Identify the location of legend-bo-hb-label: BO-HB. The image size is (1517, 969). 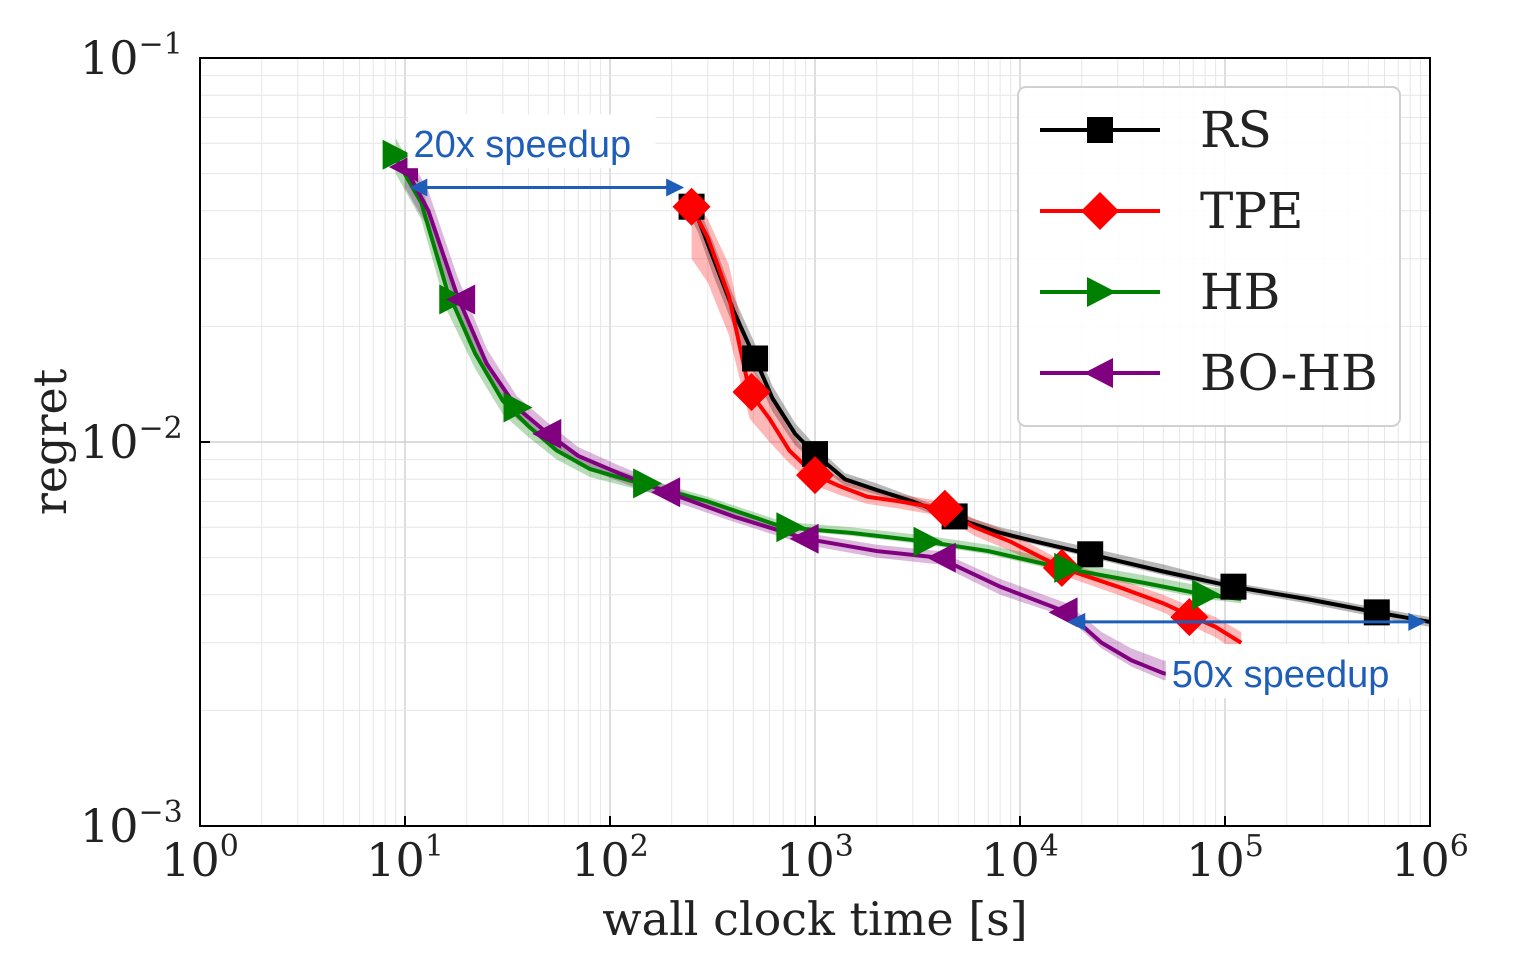
(1289, 373).